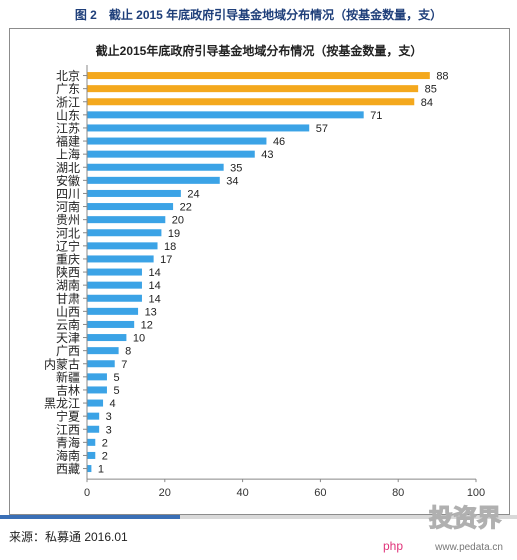 This screenshot has width=517, height=560. Describe the element at coordinates (128, 352) in the screenshot. I see `data-label: 8` at that location.